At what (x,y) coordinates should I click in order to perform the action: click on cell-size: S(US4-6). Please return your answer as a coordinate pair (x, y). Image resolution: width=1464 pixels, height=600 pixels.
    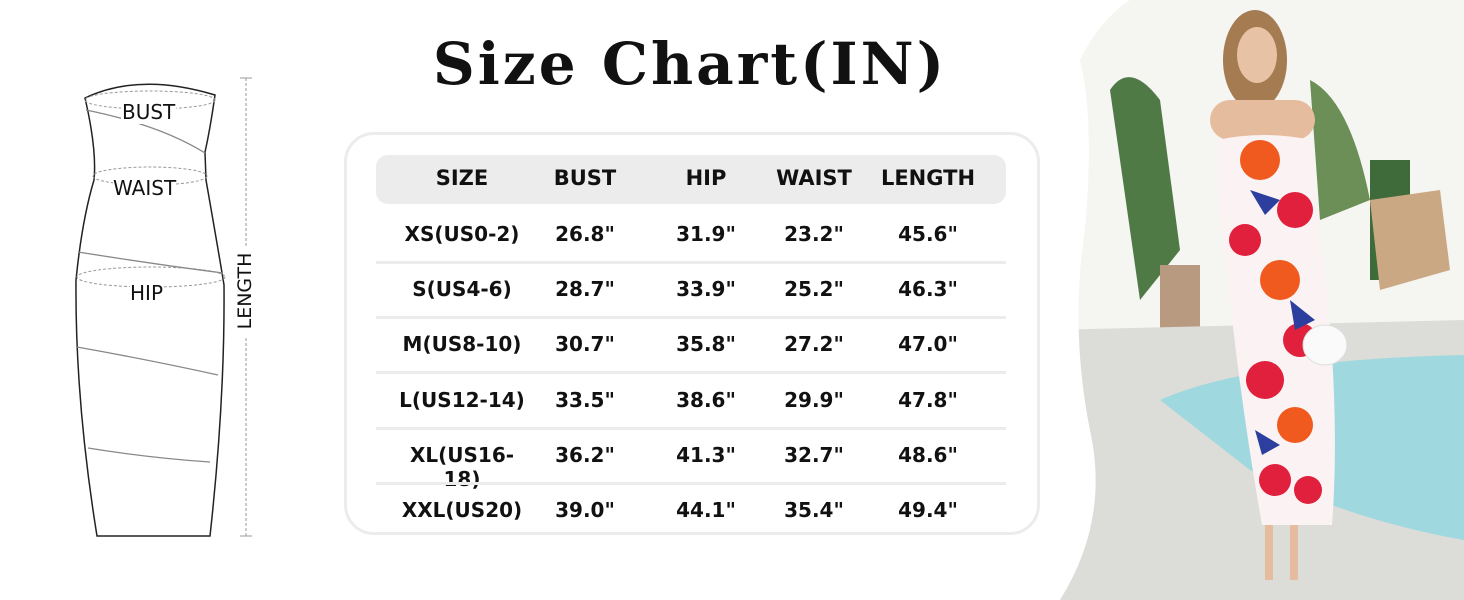
    Looking at the image, I should click on (462, 289).